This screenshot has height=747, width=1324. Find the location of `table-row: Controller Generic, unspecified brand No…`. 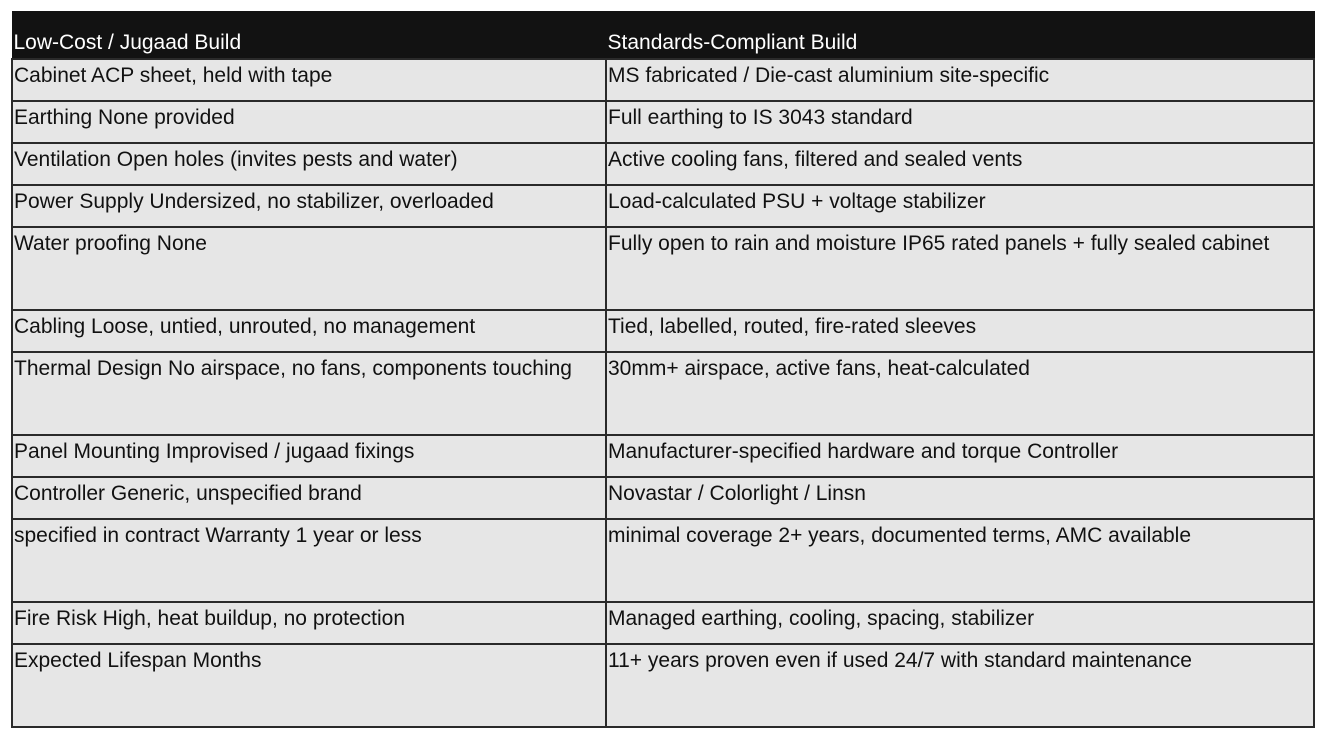

table-row: Controller Generic, unspecified brand No… is located at coordinates (663, 498).